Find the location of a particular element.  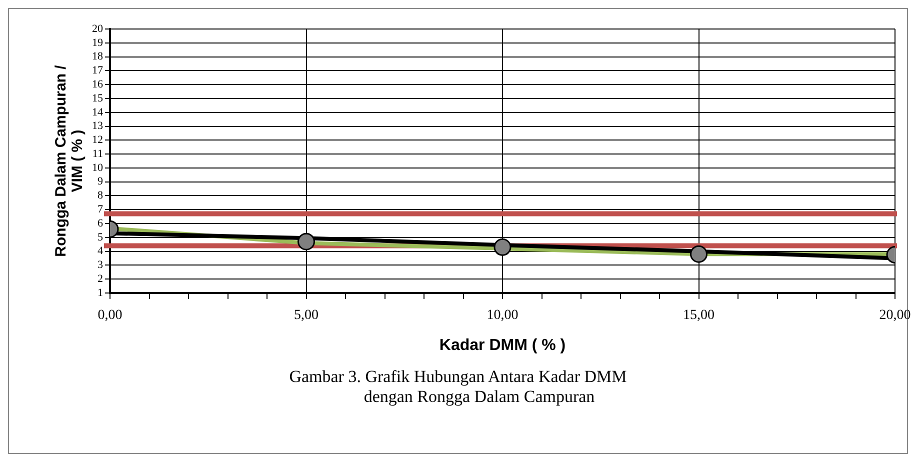

y-tick-label: 4 is located at coordinates (101, 251).